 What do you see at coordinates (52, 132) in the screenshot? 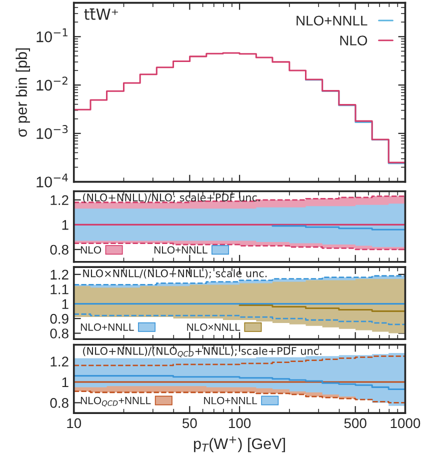
I see `y-tick-label: 10$^{−3}$` at bounding box center [52, 132].